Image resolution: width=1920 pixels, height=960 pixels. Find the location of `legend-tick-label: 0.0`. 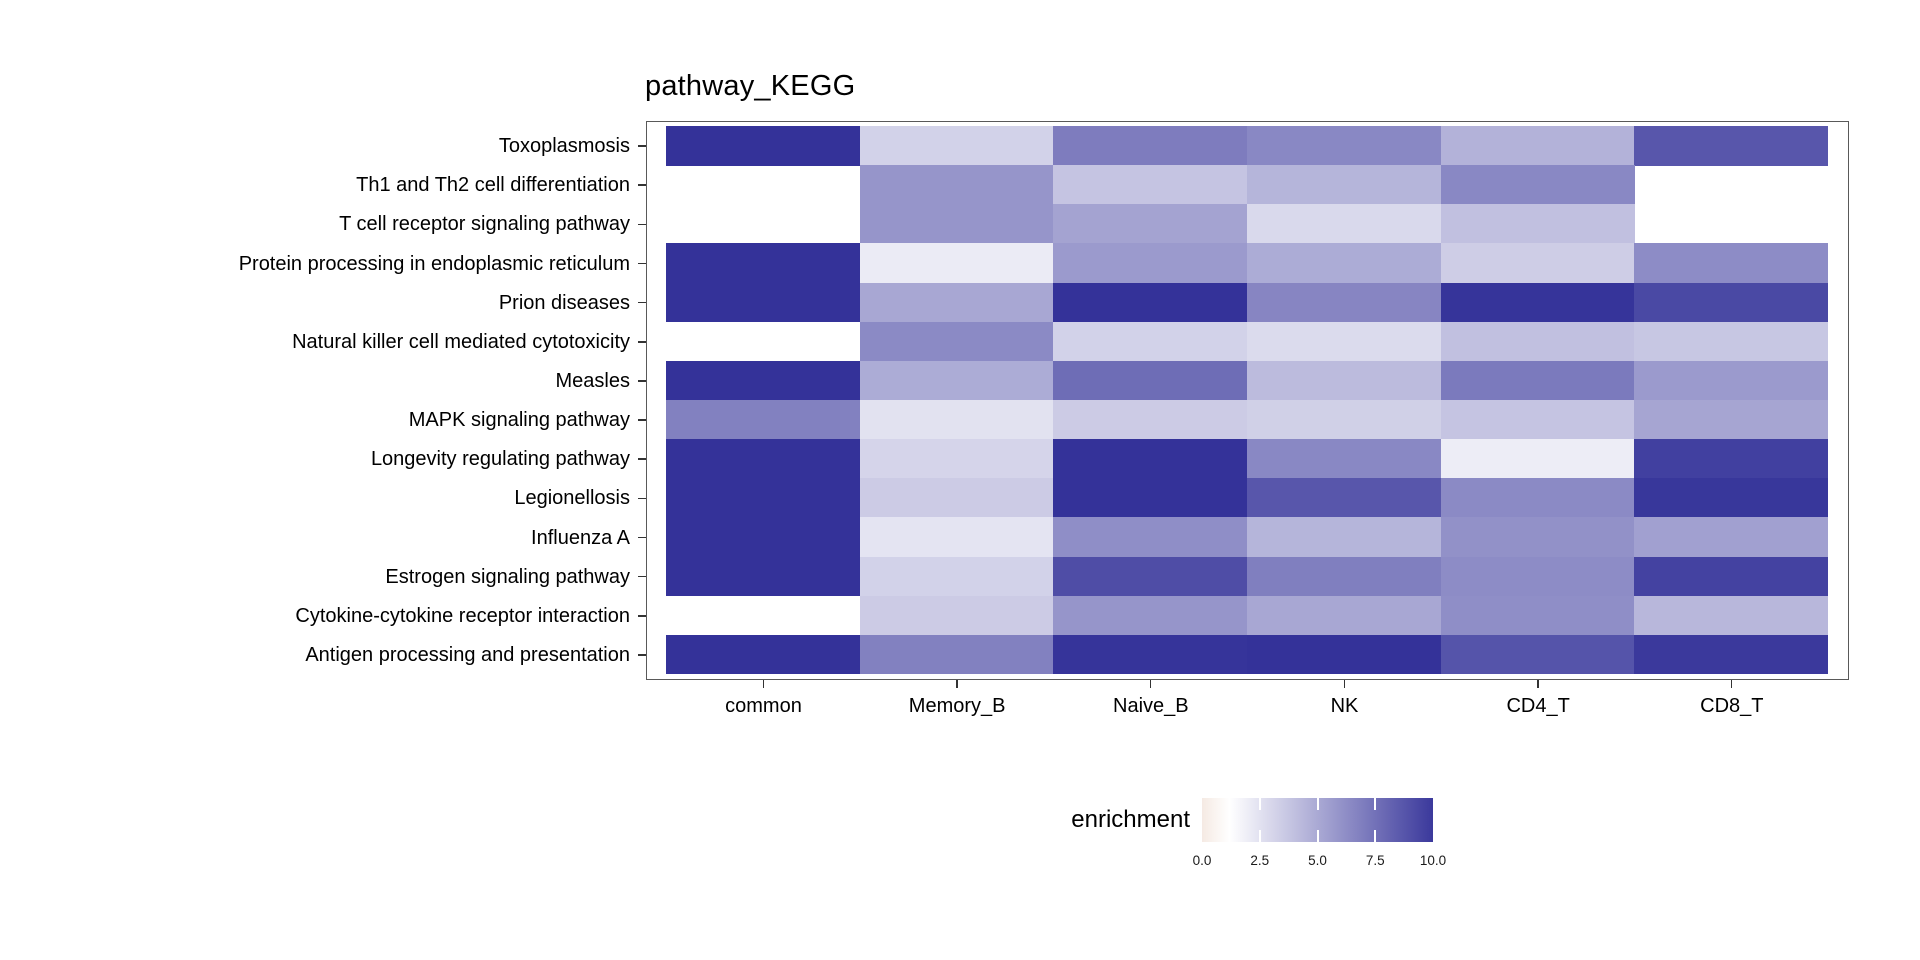

legend-tick-label: 0.0 is located at coordinates (1202, 860).